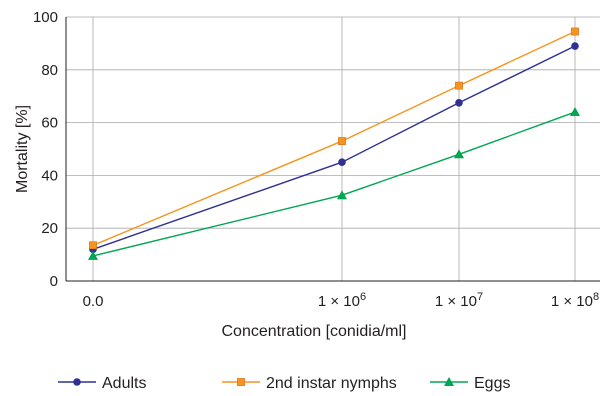 The image size is (609, 396). Describe the element at coordinates (575, 300) in the screenshot. I see `x-tick-label: 1 × 10⁸` at that location.